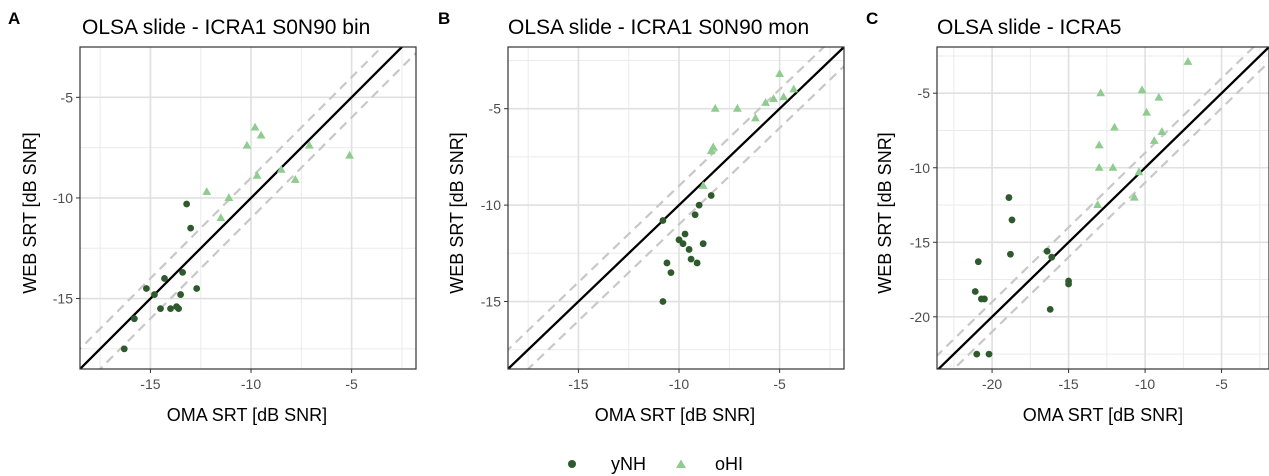  What do you see at coordinates (1029, 27) in the screenshot?
I see `panel-c-title: OLSA slide - ICRA5` at bounding box center [1029, 27].